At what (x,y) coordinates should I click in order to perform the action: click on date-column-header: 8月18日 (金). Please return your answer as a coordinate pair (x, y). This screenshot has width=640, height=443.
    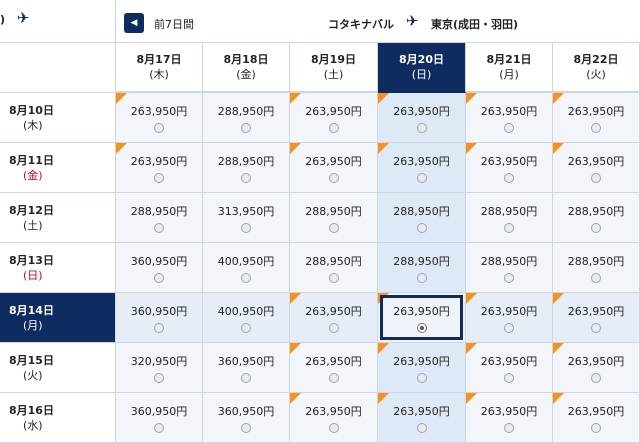
    Looking at the image, I should click on (246, 68).